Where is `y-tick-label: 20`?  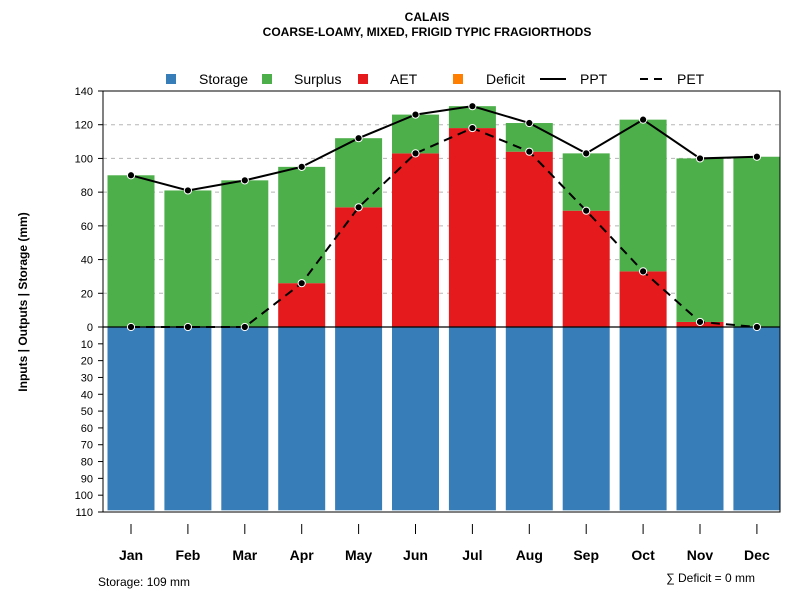
y-tick-label: 20 is located at coordinates (87, 362).